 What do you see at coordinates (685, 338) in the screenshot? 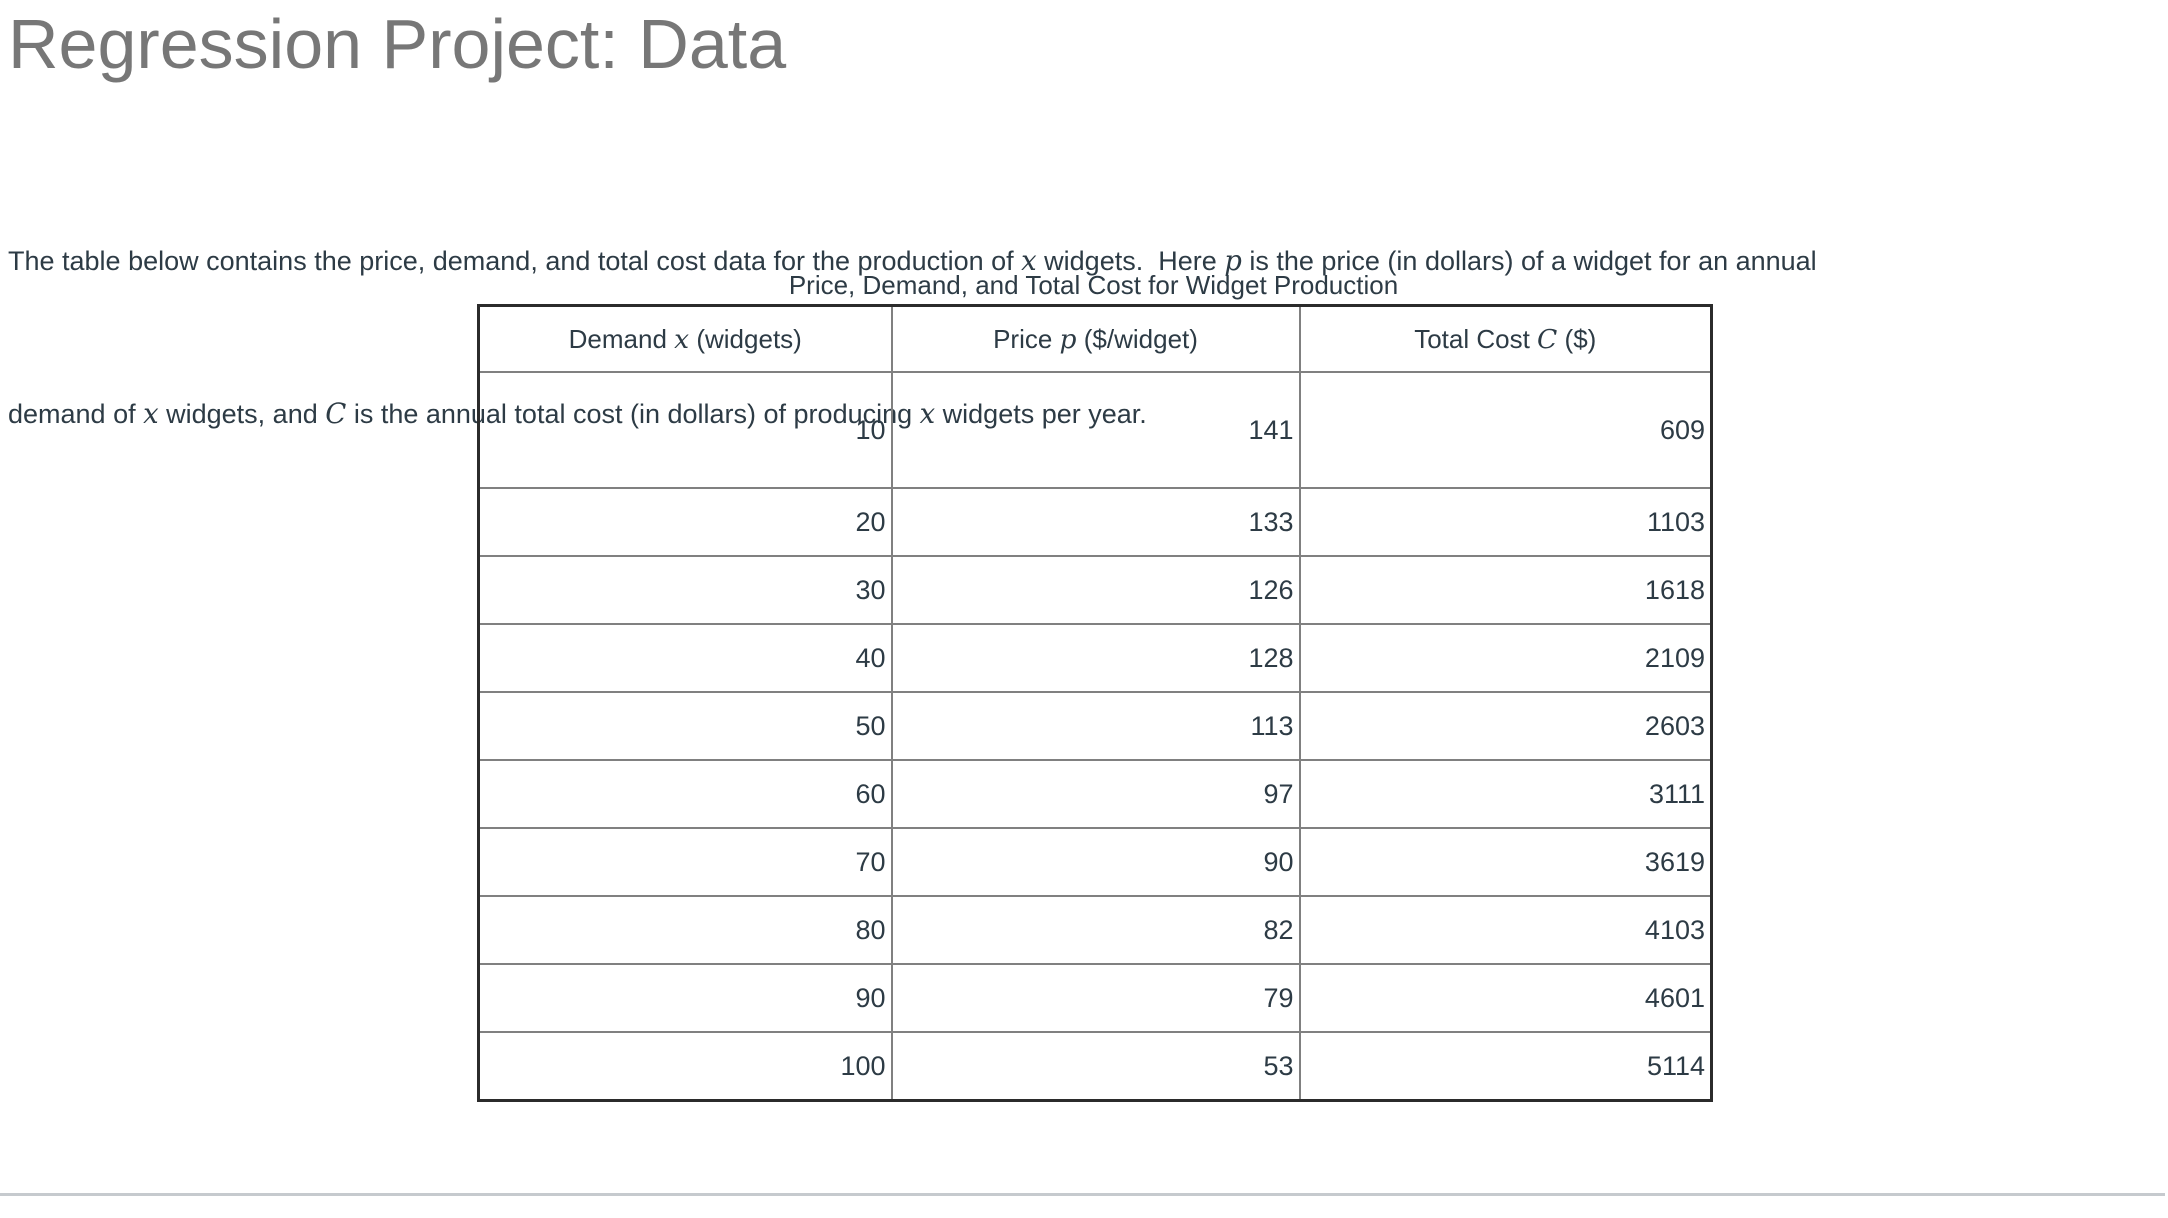
I see `column-header-demand: Demand x (widgets)` at bounding box center [685, 338].